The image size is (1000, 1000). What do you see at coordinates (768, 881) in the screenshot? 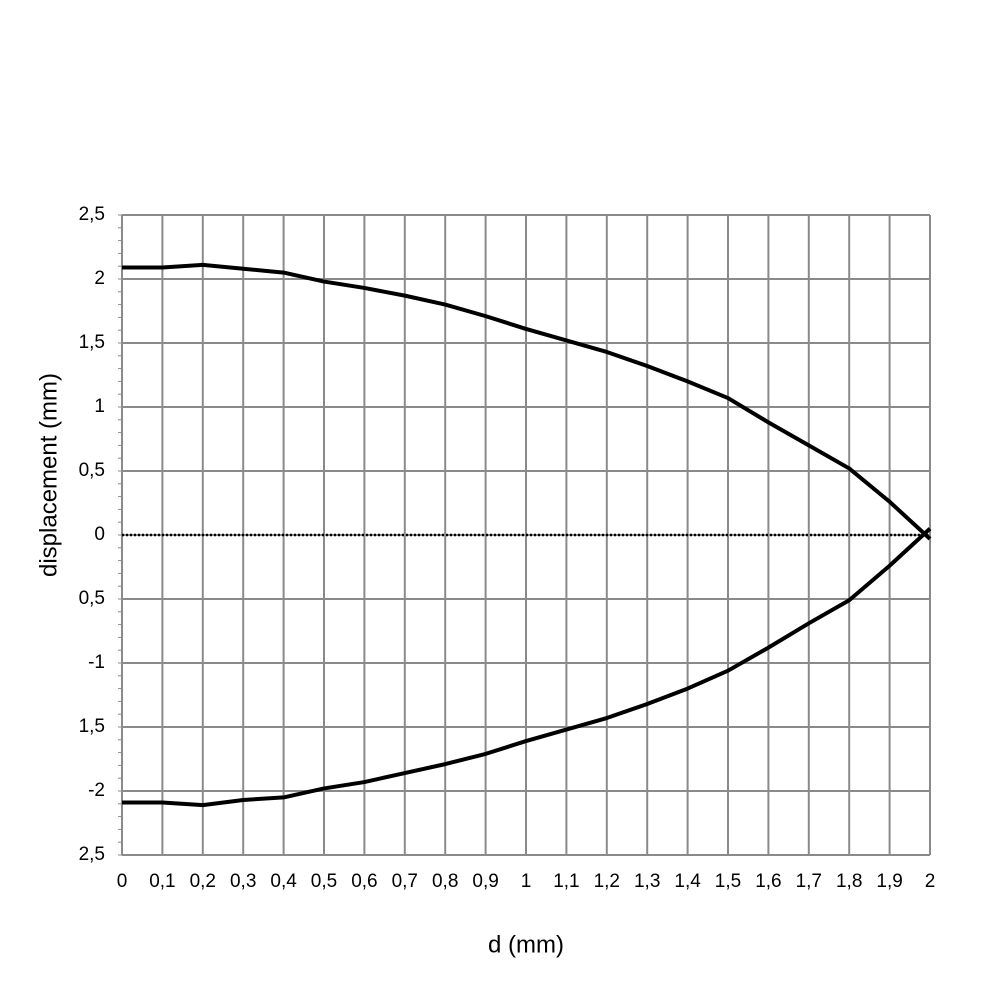
I see `x-tick-label: 1,6` at bounding box center [768, 881].